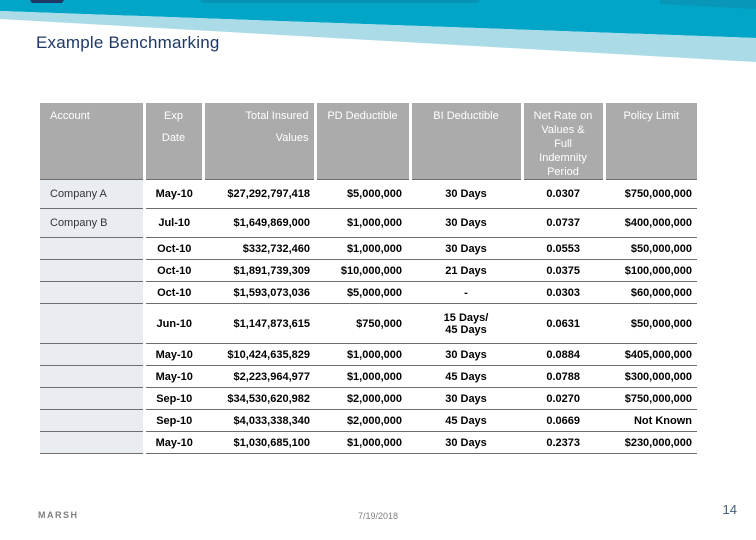  What do you see at coordinates (378, 36) in the screenshot?
I see `banner-light-wedge` at bounding box center [378, 36].